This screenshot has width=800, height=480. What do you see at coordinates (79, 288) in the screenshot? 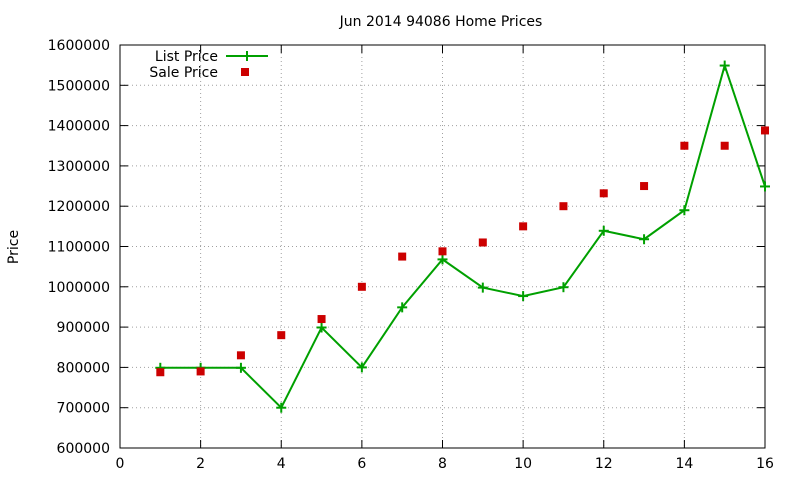
I see `y-tick-label: 1000000` at bounding box center [79, 288].